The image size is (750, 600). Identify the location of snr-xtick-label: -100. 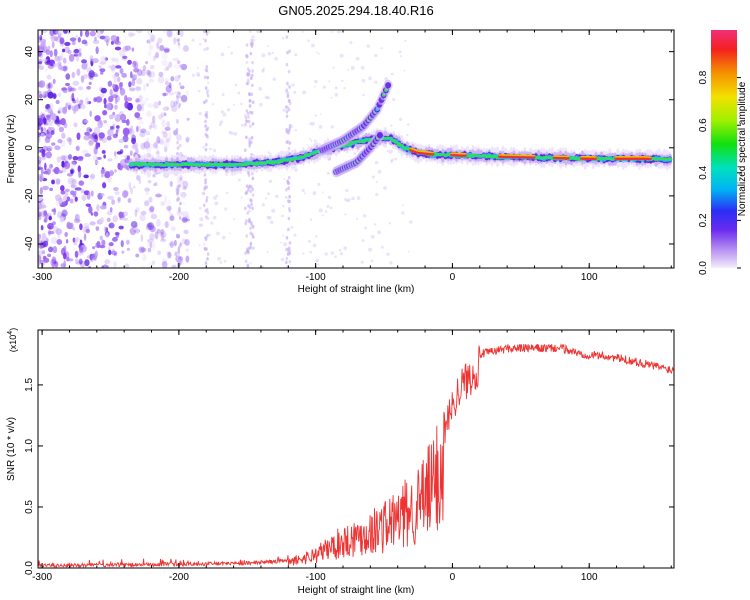
(316, 577).